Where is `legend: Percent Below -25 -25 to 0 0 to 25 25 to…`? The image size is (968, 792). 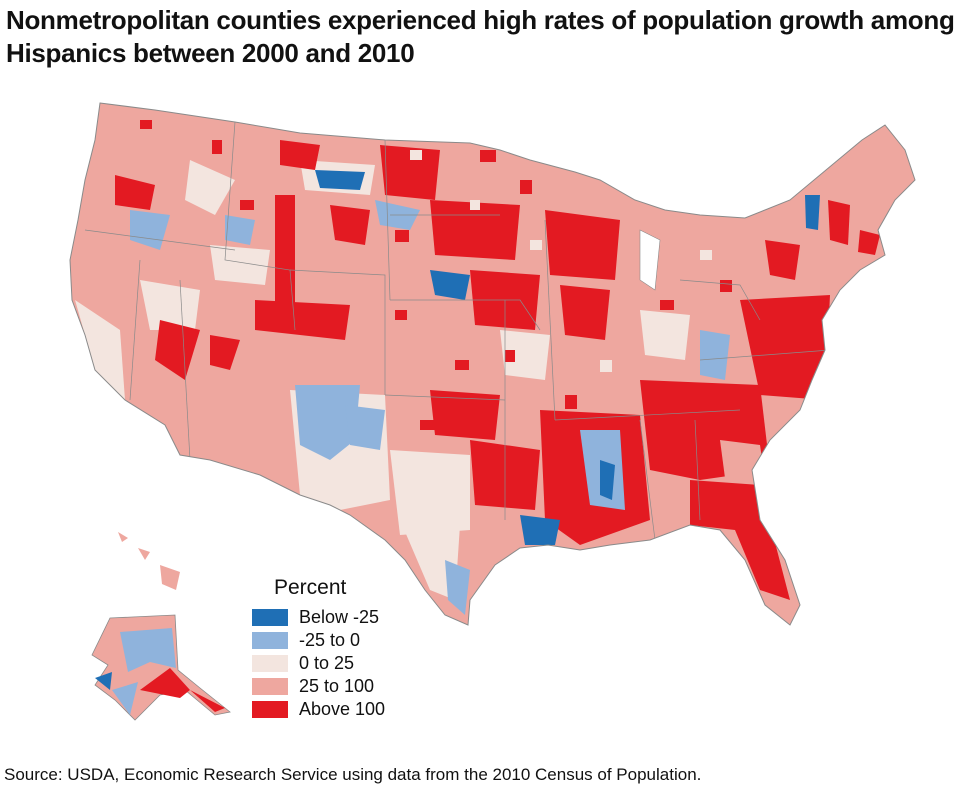
legend: Percent Below -25 -25 to 0 0 to 25 25 to… is located at coordinates (318, 648).